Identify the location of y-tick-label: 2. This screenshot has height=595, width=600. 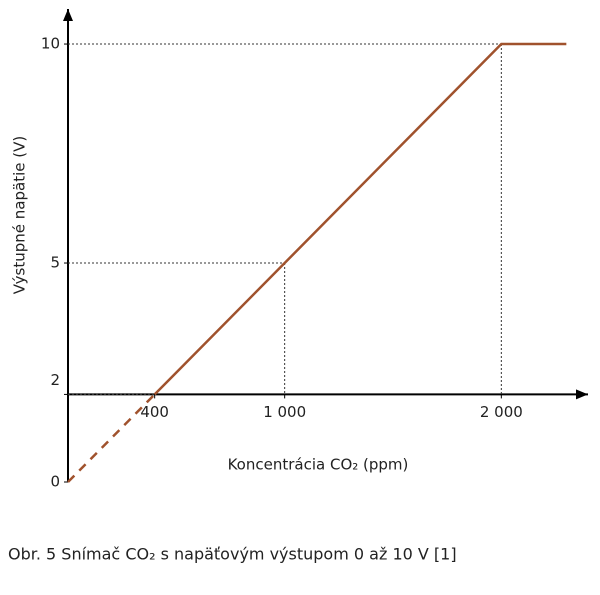
(55, 380).